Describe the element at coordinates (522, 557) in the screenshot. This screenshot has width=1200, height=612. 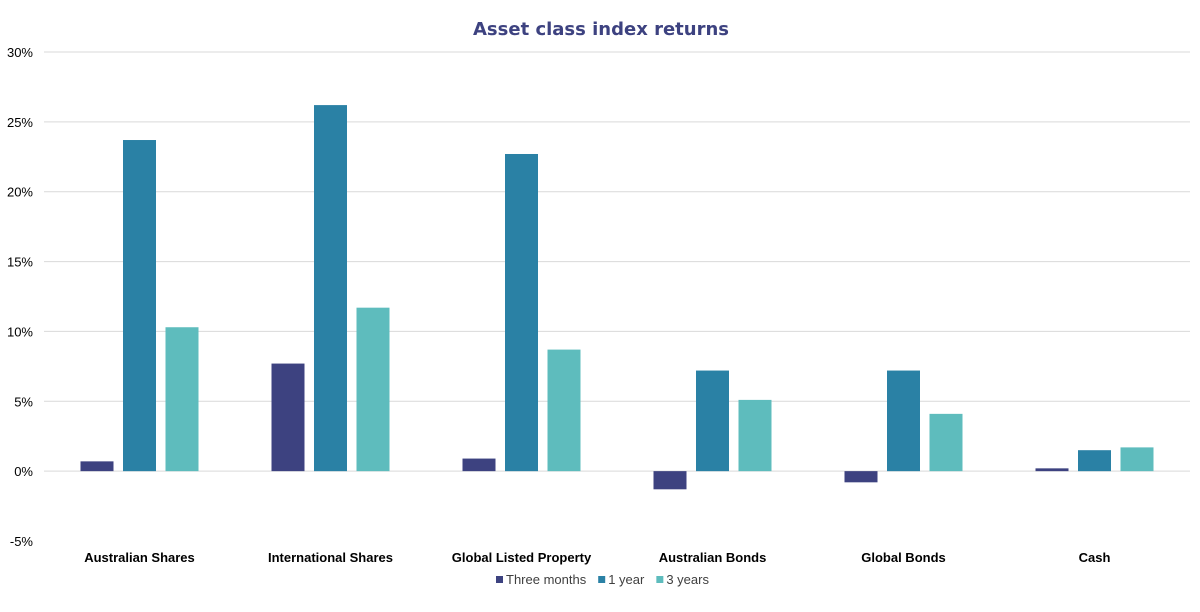
I see `x-tick-label: Global Listed Property` at that location.